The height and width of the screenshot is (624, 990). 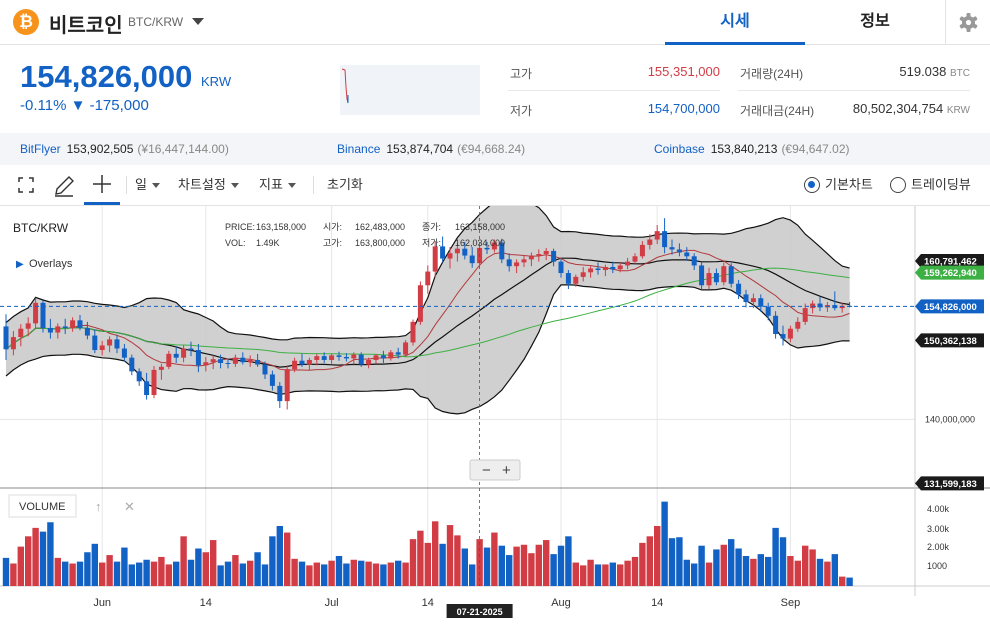 I want to click on svg-text: 1.49K, so click(x=268, y=243).